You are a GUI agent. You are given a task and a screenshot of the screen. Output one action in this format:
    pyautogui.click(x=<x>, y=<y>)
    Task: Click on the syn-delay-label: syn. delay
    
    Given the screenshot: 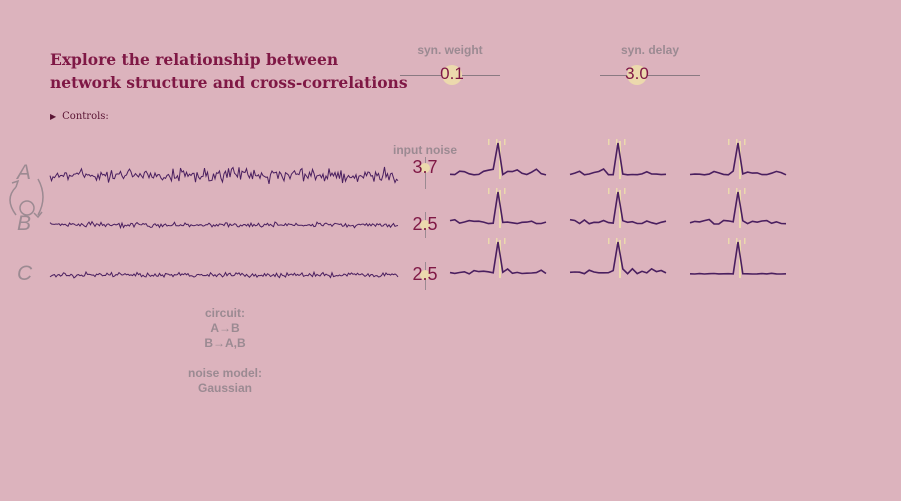 What is the action you would take?
    pyautogui.click(x=650, y=50)
    